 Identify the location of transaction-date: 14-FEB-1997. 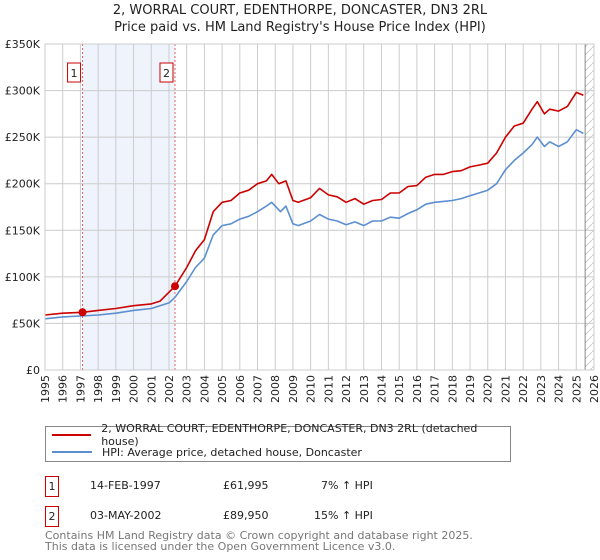
(125, 485).